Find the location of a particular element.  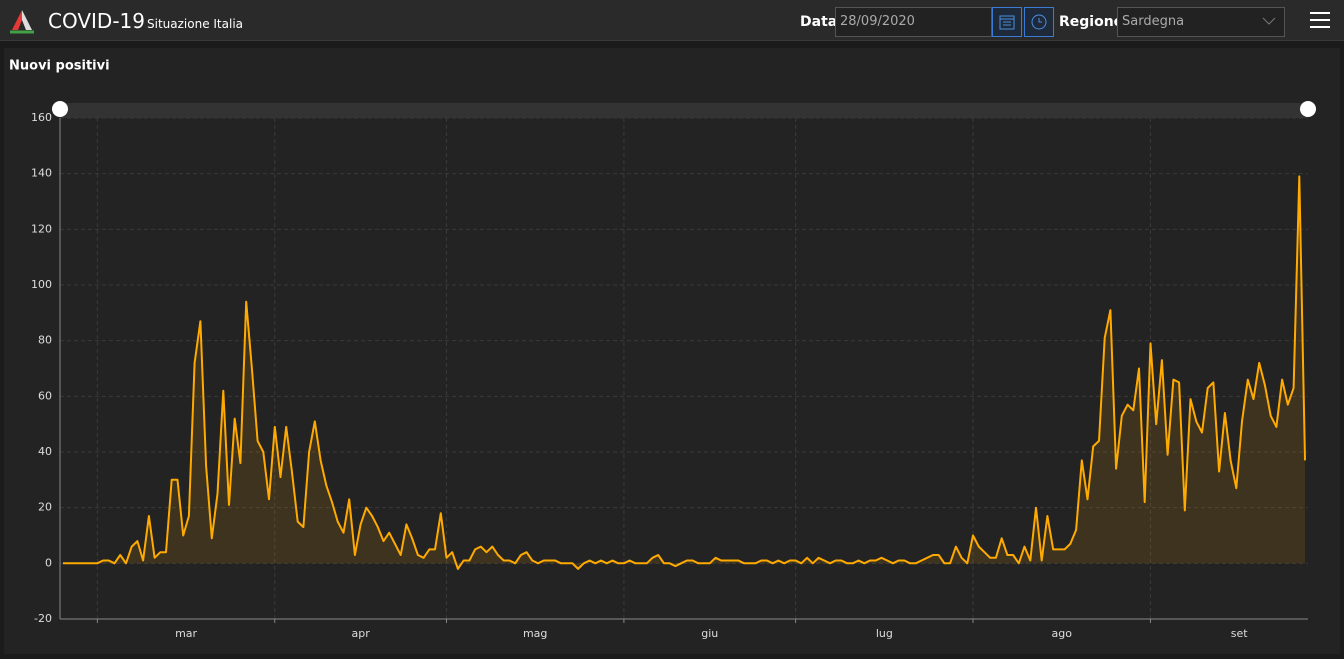

y-tick-label: 160 is located at coordinates (41, 117).